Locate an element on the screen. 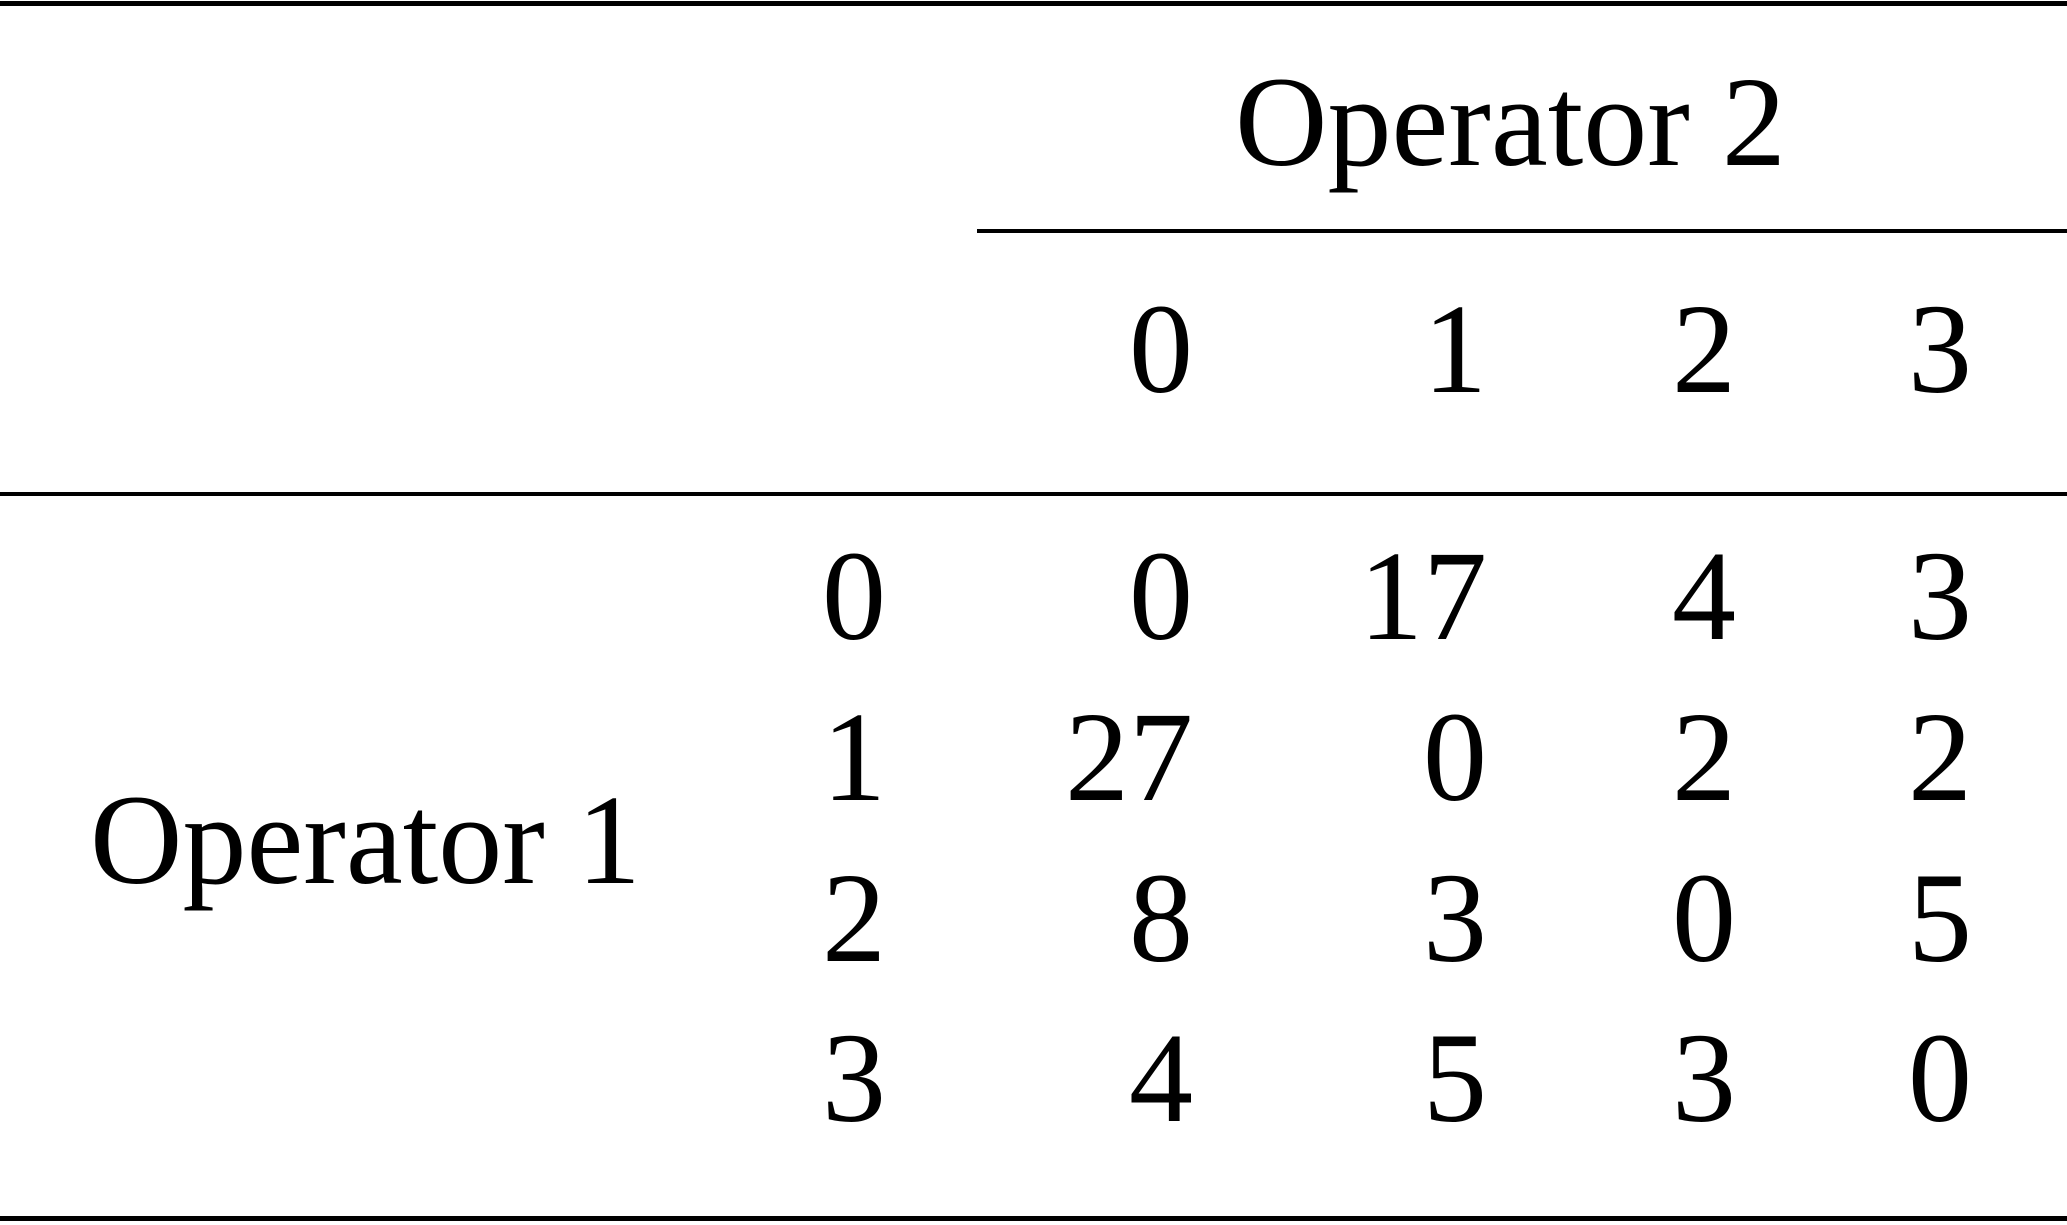 The width and height of the screenshot is (2067, 1225). row-group-label: Operator 1 is located at coordinates (365, 840).